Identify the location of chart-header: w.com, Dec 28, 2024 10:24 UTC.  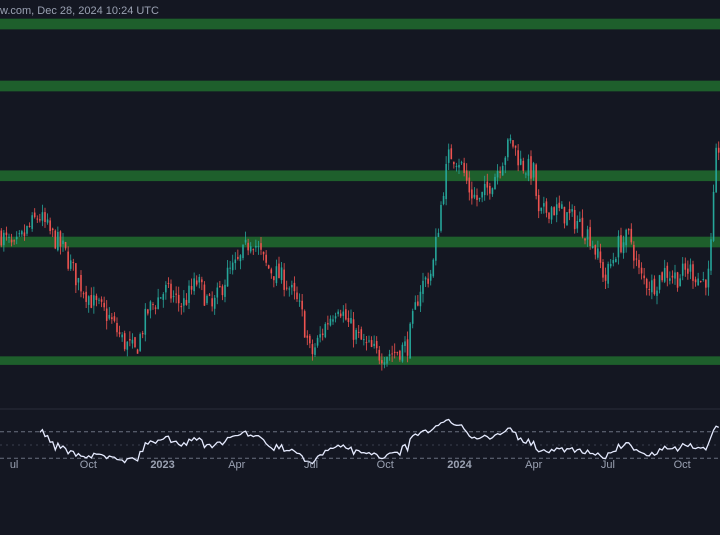
(79, 11).